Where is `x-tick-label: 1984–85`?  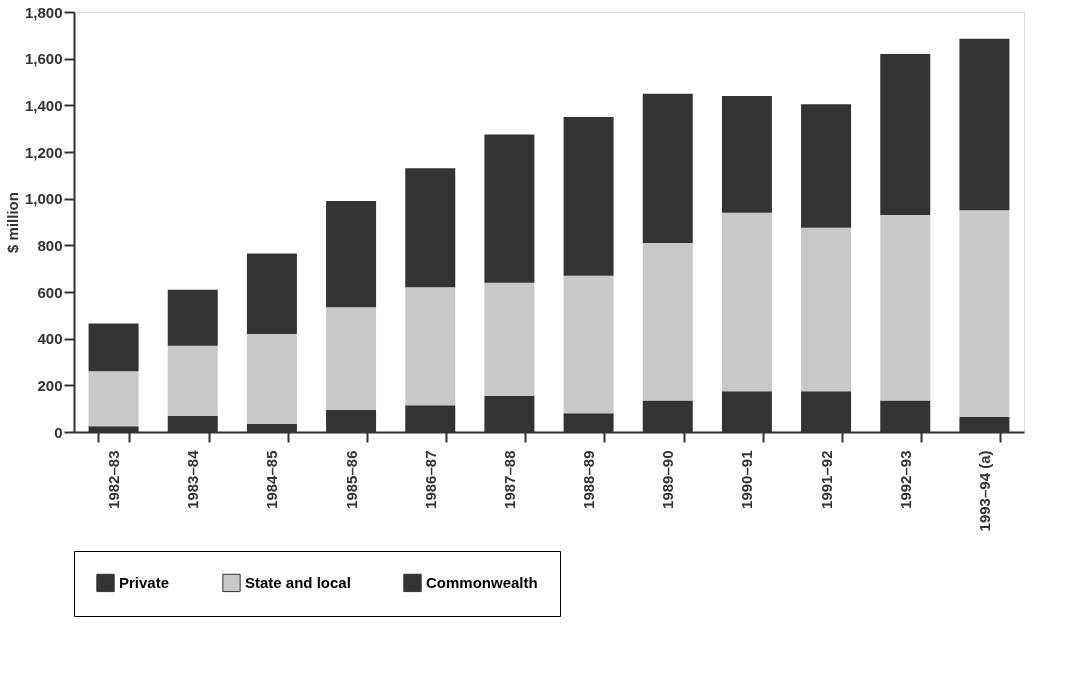
x-tick-label: 1984–85 is located at coordinates (272, 479).